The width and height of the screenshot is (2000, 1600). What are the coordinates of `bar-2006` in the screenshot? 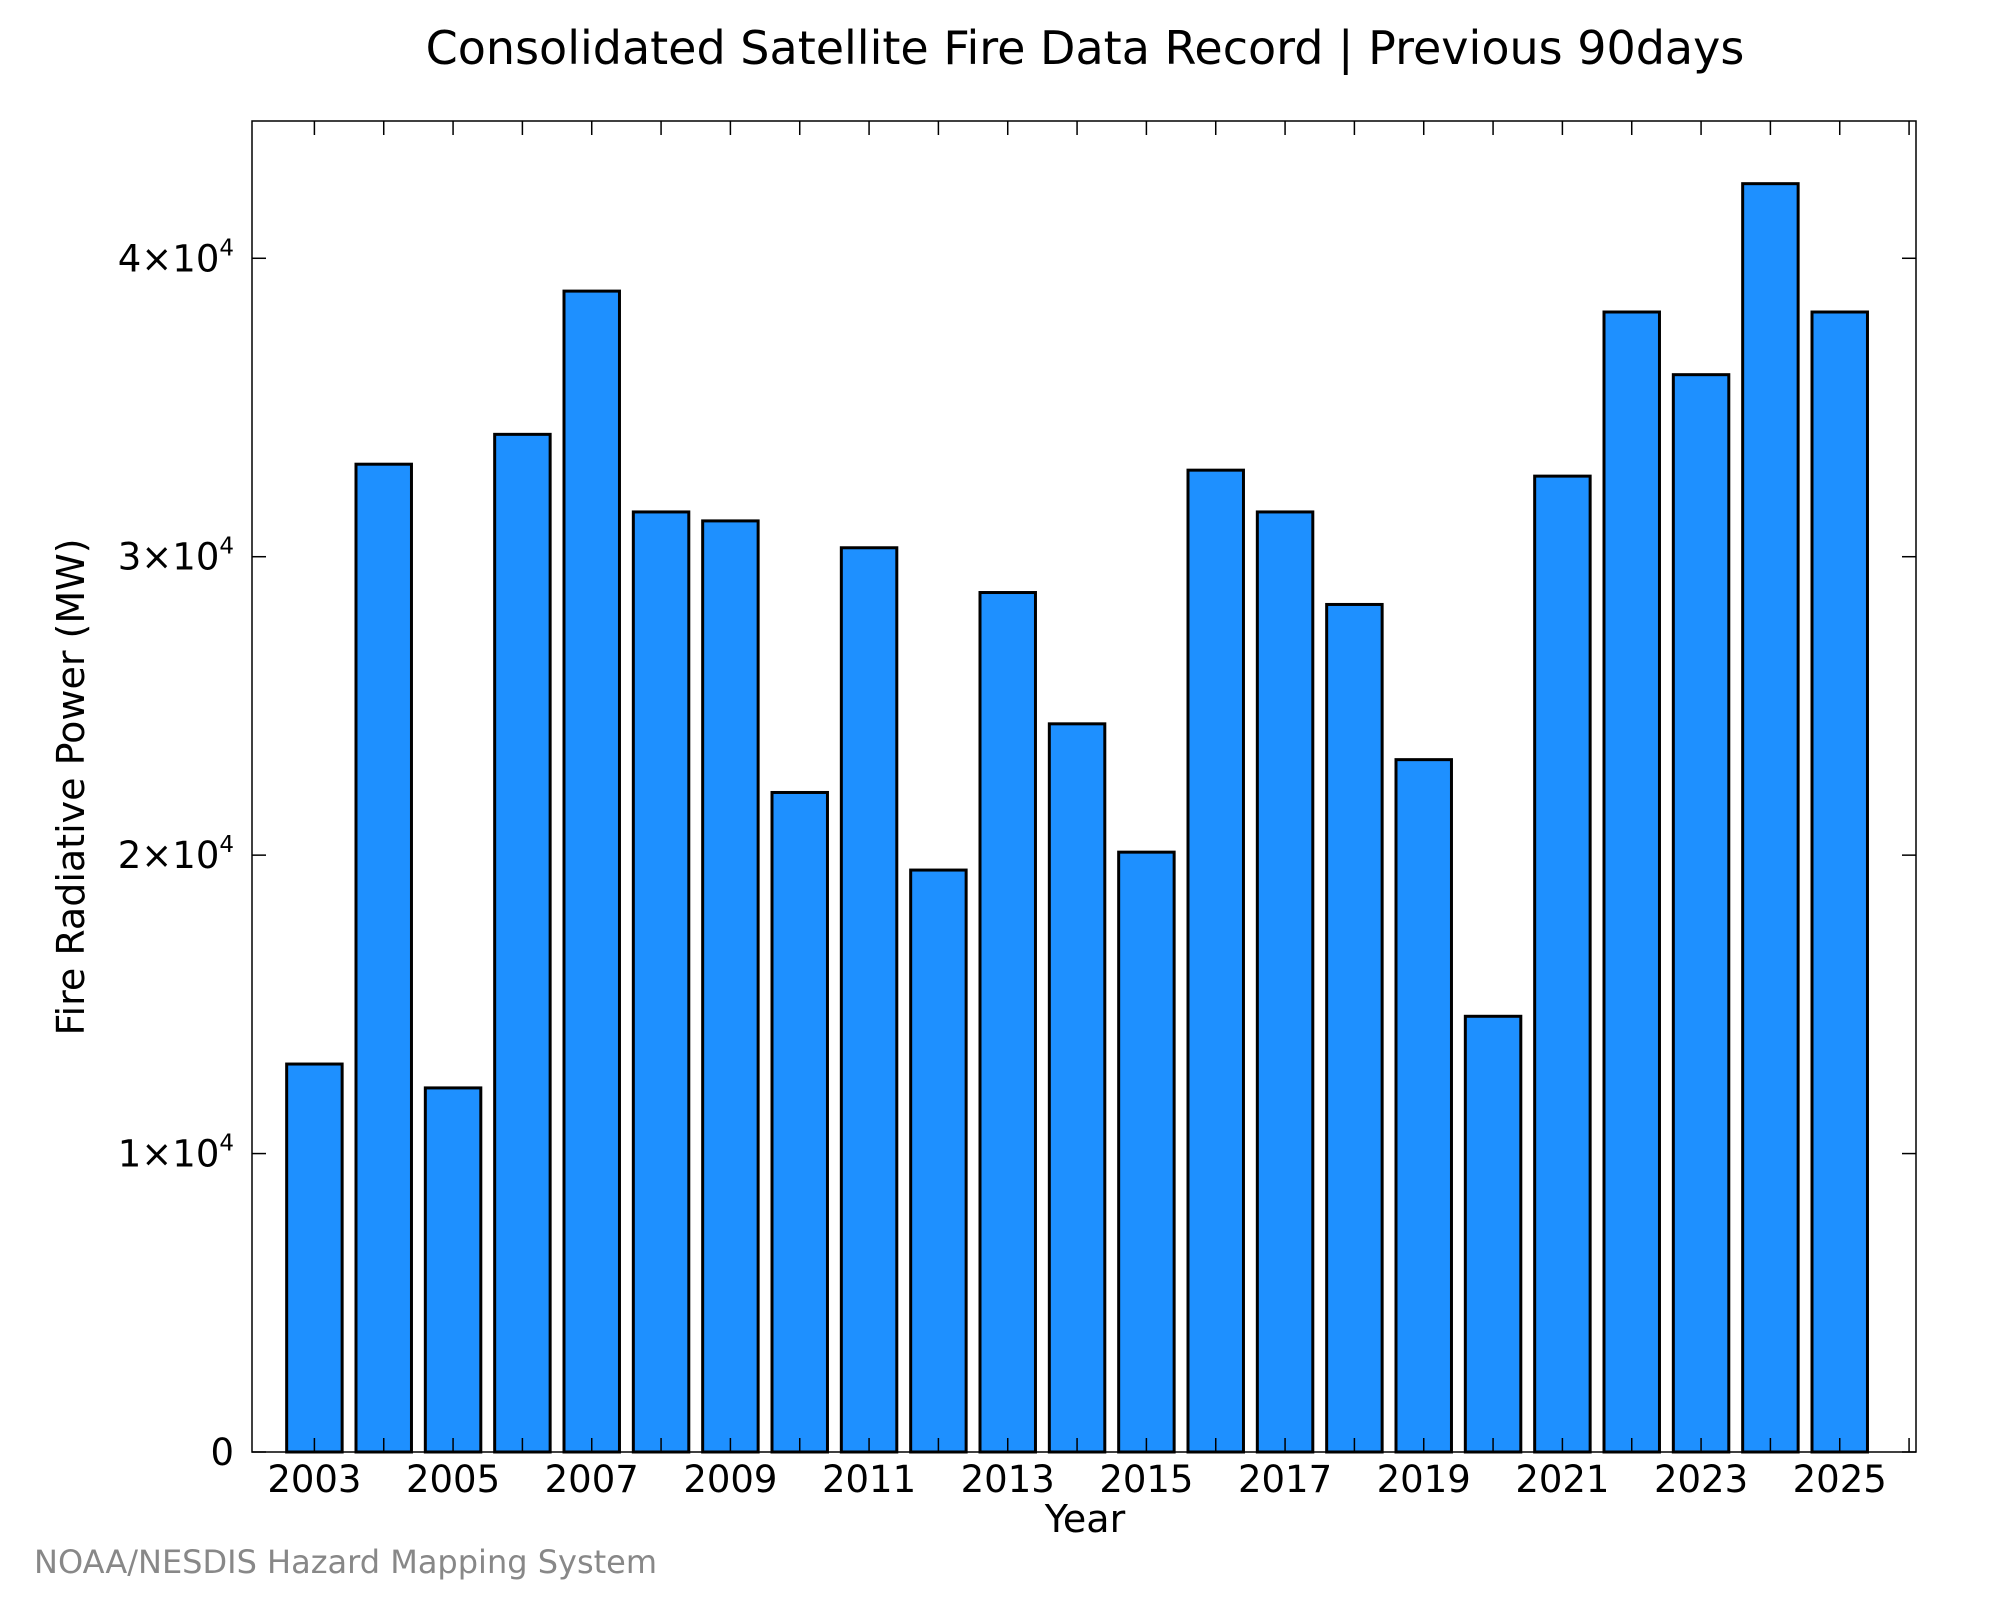 It's located at (522, 943).